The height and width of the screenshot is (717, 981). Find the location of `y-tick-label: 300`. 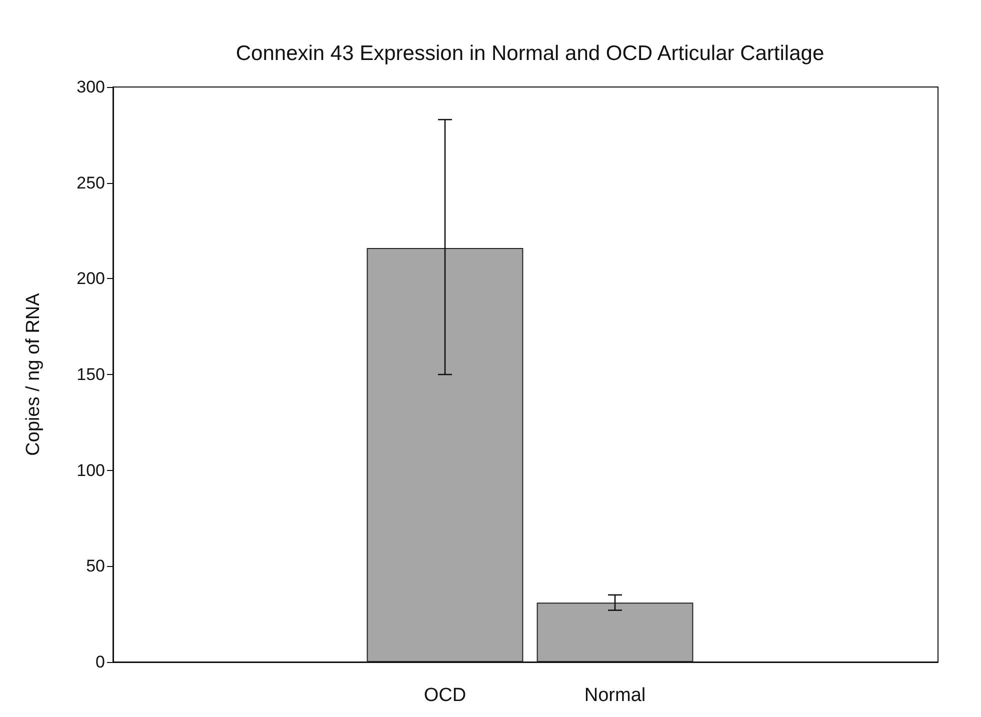

y-tick-label: 300 is located at coordinates (90, 87).